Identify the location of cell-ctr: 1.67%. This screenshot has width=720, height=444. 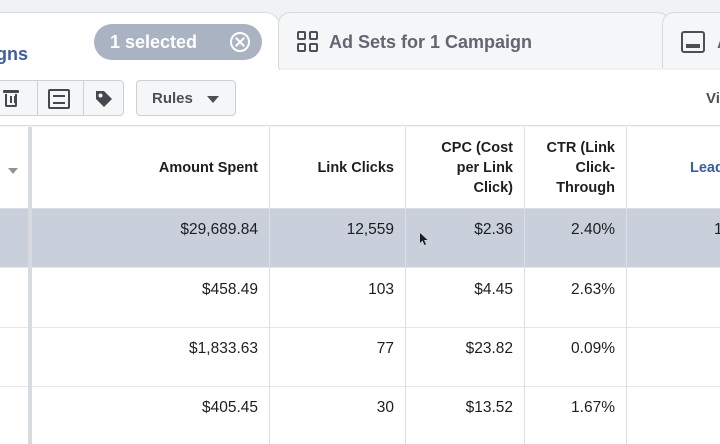
(593, 407).